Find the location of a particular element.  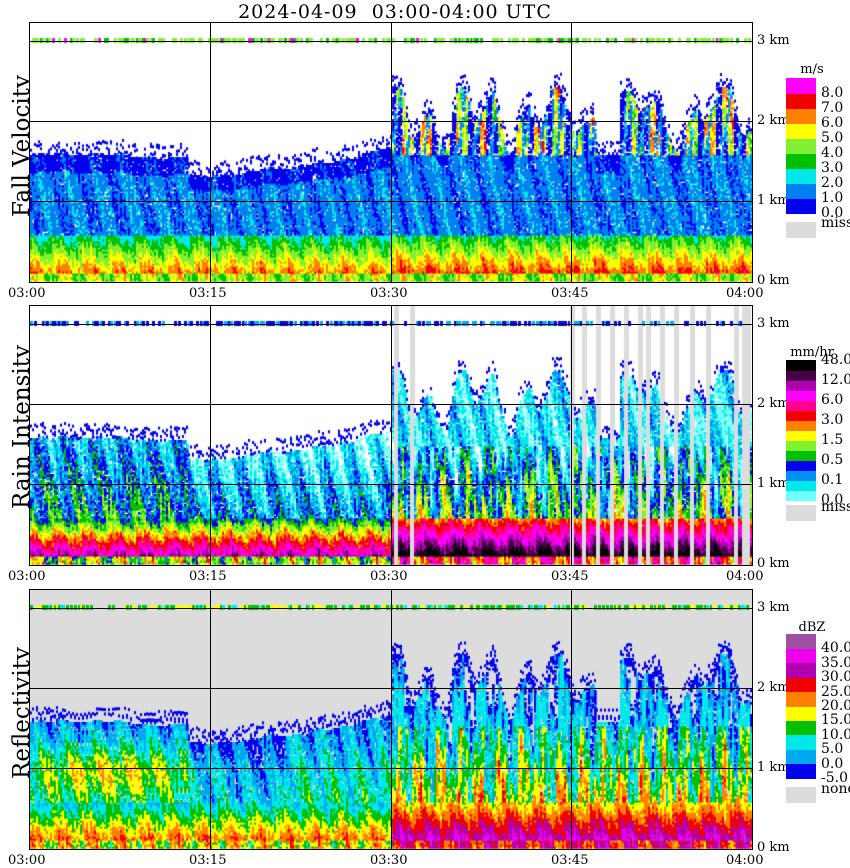

ytick-0km-p1: 0 km is located at coordinates (773, 280).